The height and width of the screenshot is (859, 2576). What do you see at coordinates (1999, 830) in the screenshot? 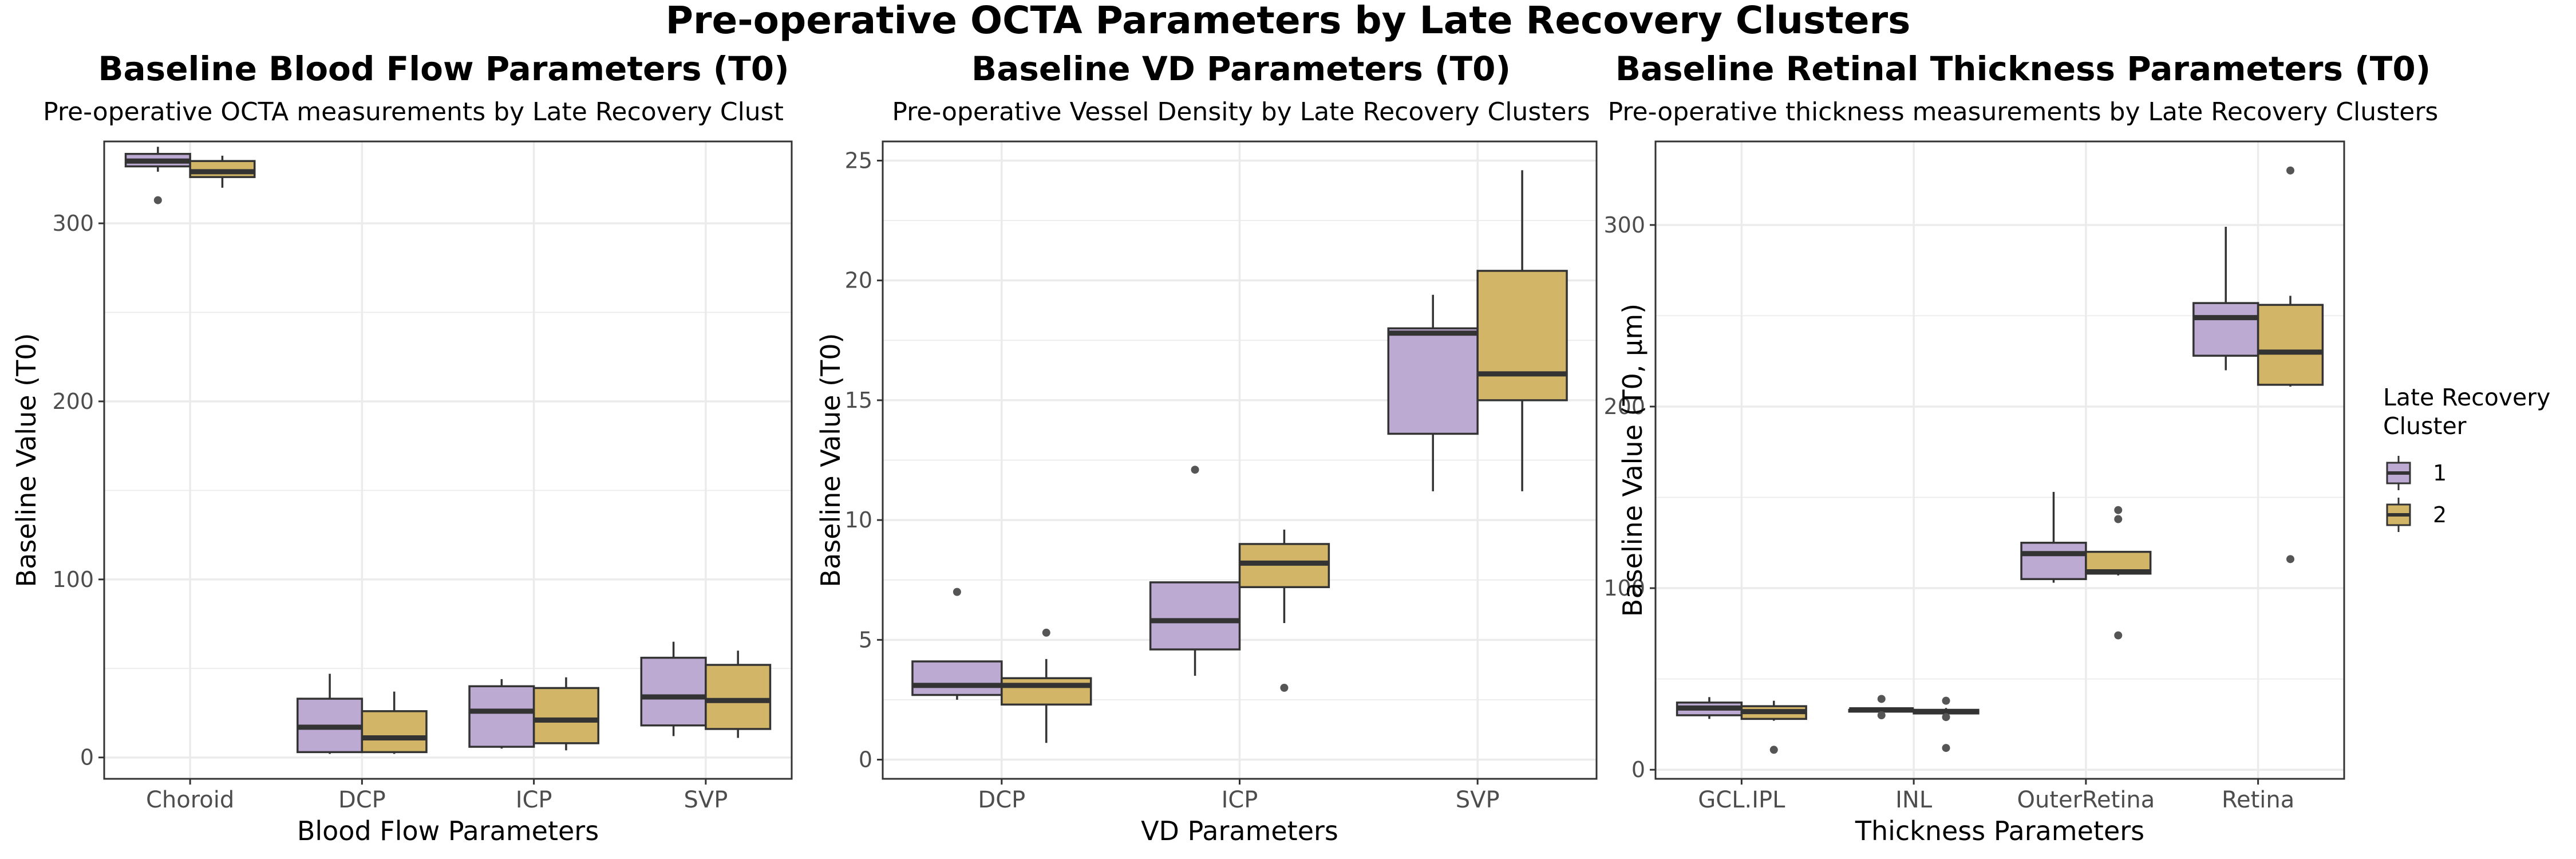
I see `x-axis-label: Thickness Parameters` at bounding box center [1999, 830].